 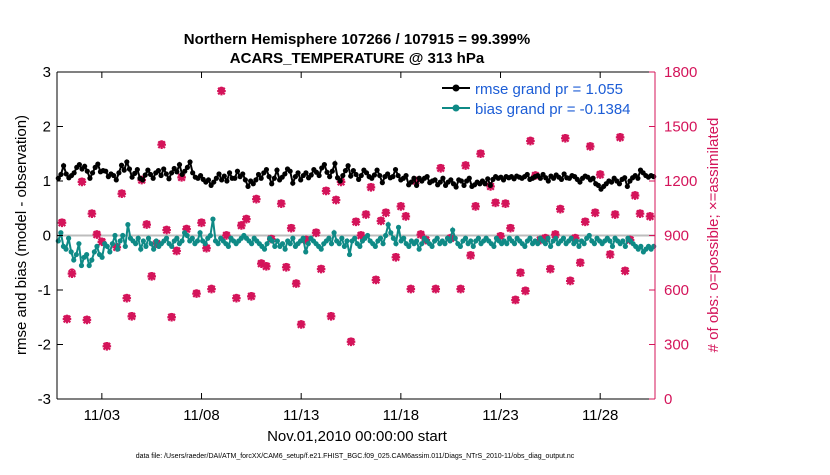 What do you see at coordinates (668, 399) in the screenshot?
I see `right-y-tick-label: 0` at bounding box center [668, 399].